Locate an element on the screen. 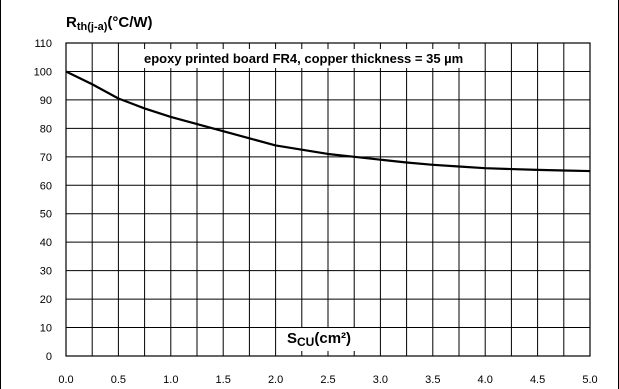  x-tick-label: 3.5 is located at coordinates (432, 380).